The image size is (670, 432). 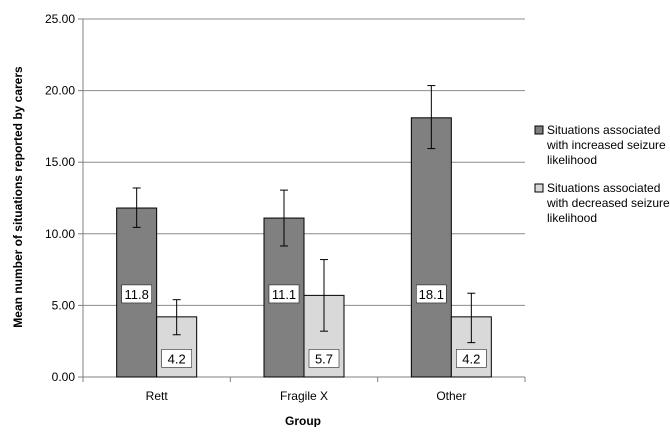 What do you see at coordinates (303, 420) in the screenshot?
I see `x-axis-title: Group` at bounding box center [303, 420].